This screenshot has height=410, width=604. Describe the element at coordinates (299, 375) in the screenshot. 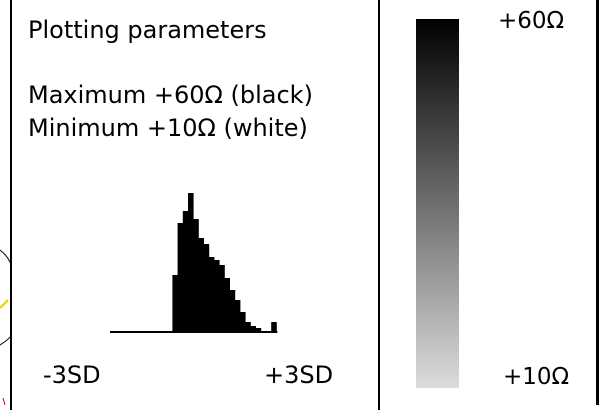

I see `axis-right-label: +3SD` at that location.